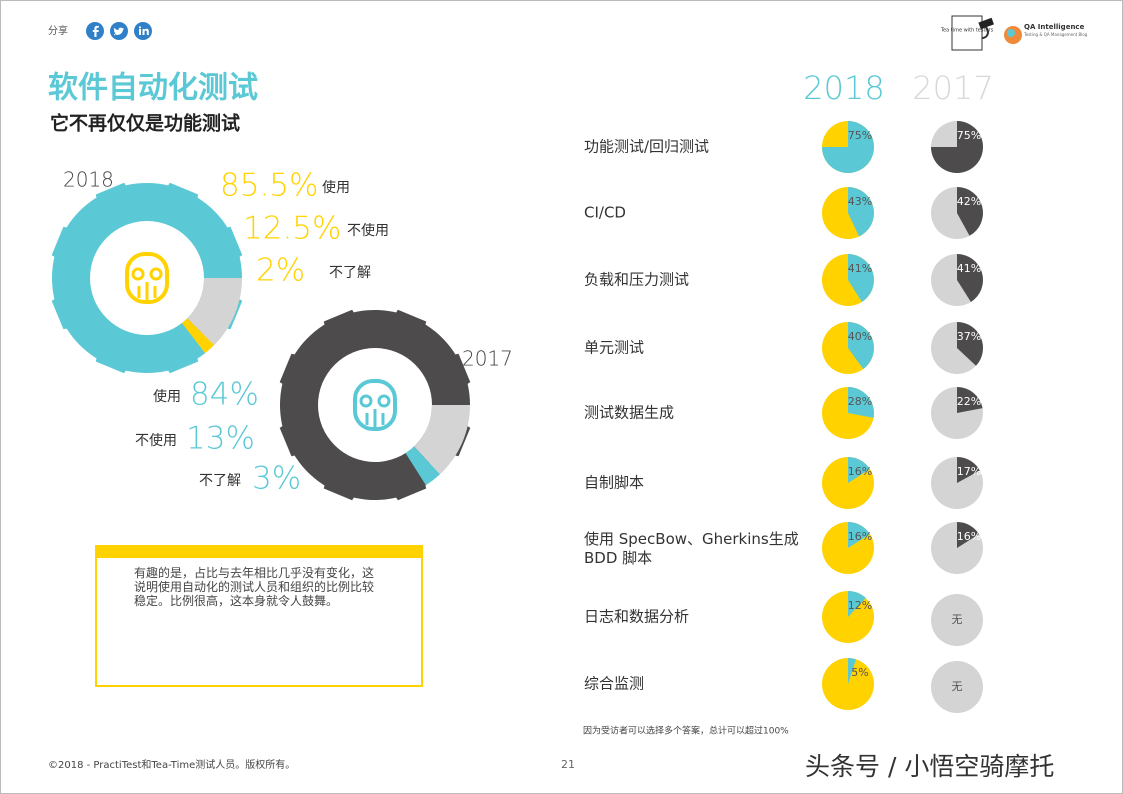 This screenshot has width=1123, height=794. I want to click on title: 软件自动化测试, so click(153, 88).